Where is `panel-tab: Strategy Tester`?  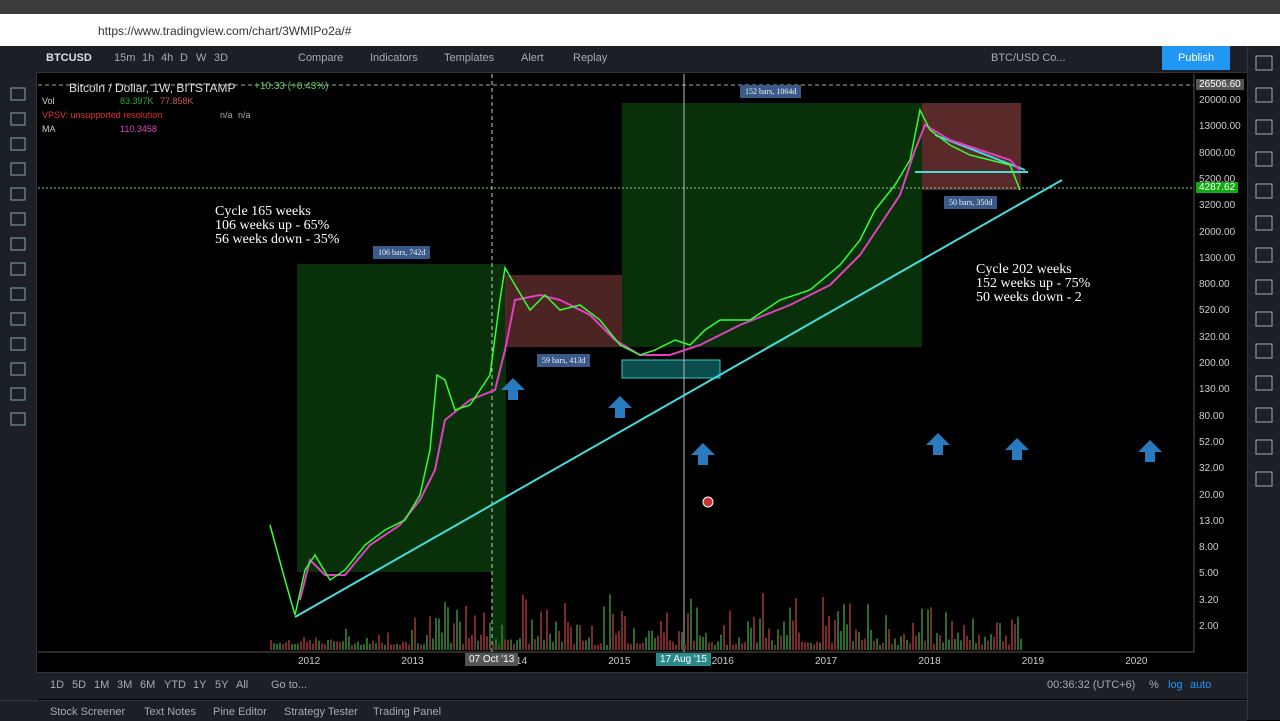
panel-tab: Strategy Tester is located at coordinates (321, 712).